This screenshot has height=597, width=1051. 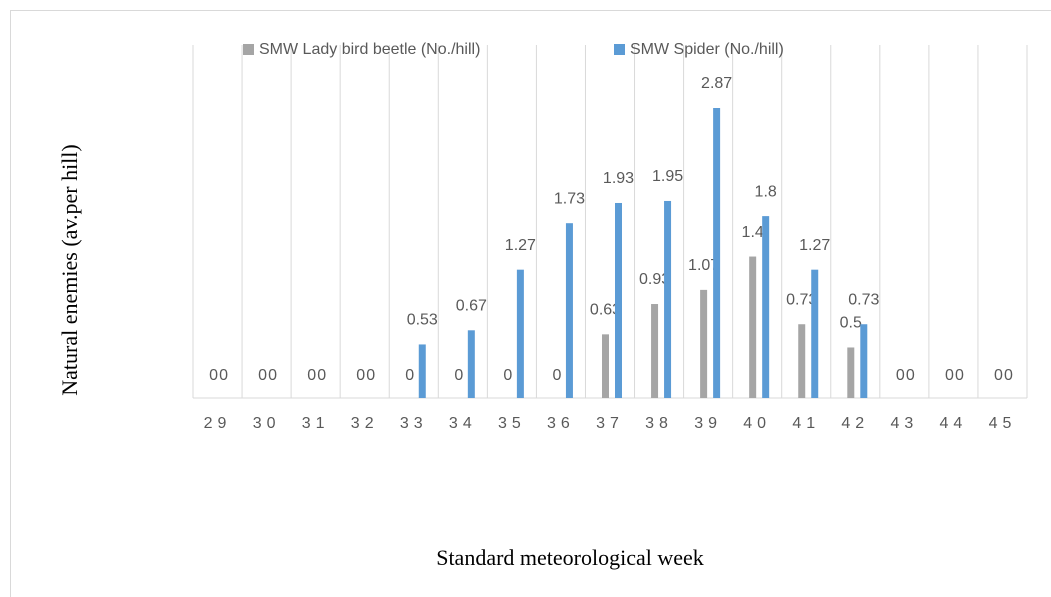 What do you see at coordinates (618, 178) in the screenshot?
I see `data-label: 1.93` at bounding box center [618, 178].